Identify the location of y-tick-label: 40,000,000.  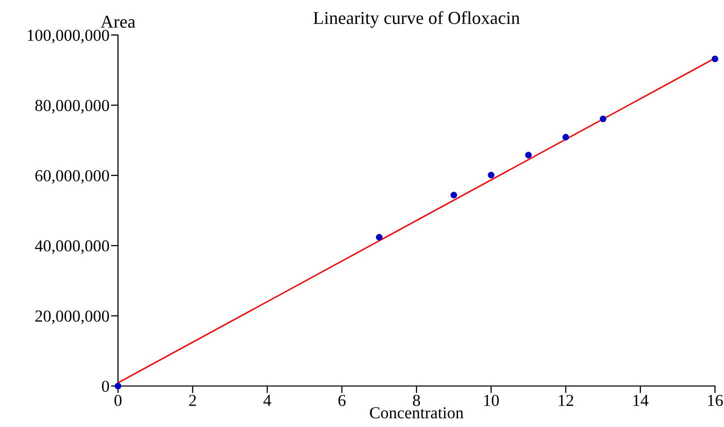
(72, 247).